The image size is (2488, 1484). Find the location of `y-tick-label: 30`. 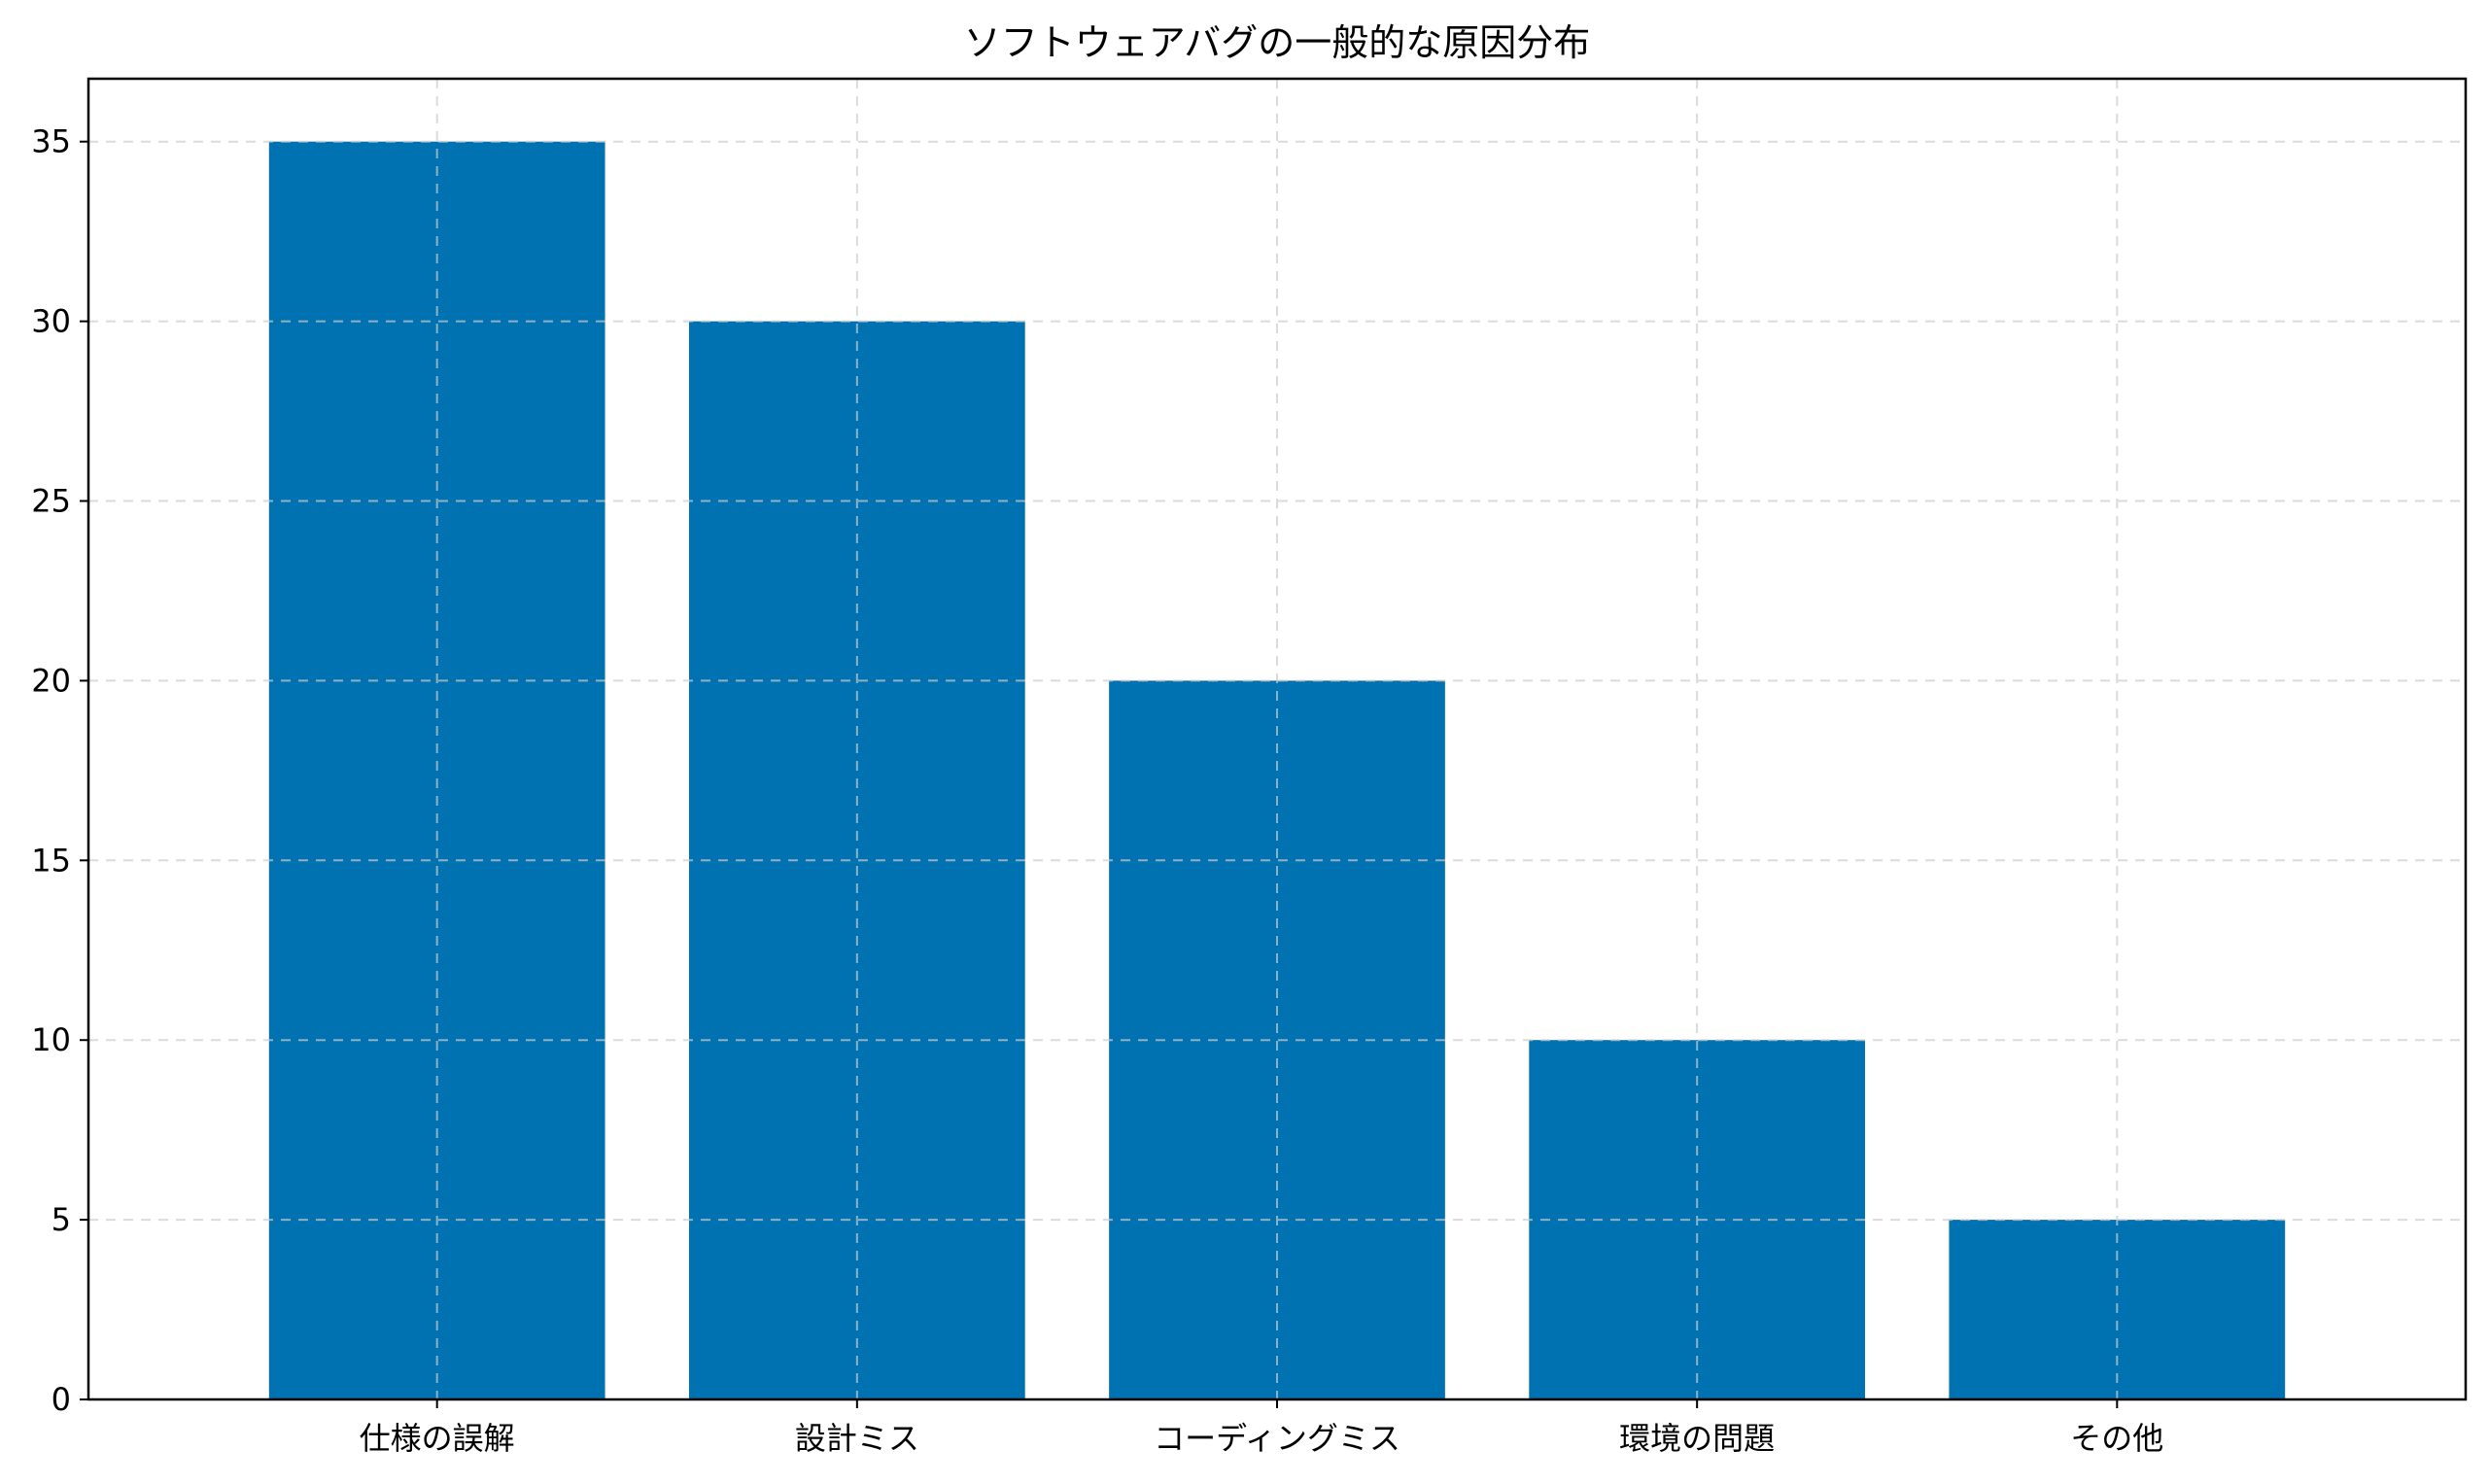

y-tick-label: 30 is located at coordinates (51, 321).